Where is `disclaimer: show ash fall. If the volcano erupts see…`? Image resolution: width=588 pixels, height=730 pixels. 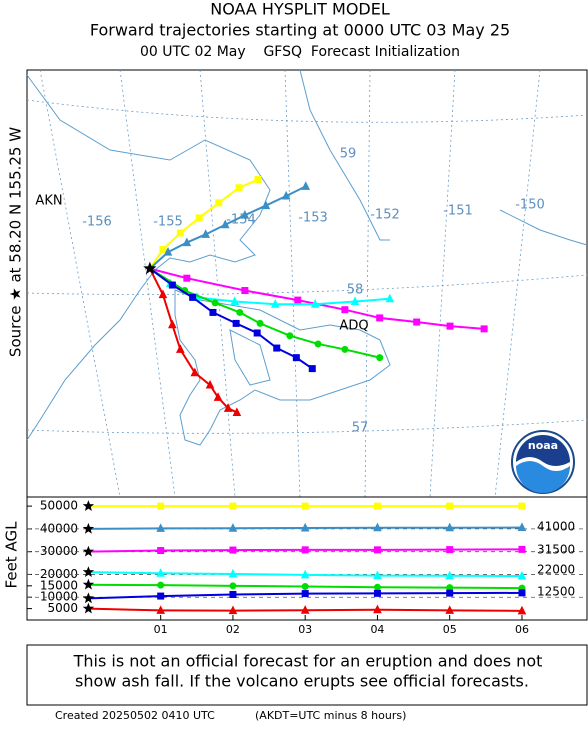 disclaimer: show ash fall. If the volcano erupts see… is located at coordinates (302, 681).